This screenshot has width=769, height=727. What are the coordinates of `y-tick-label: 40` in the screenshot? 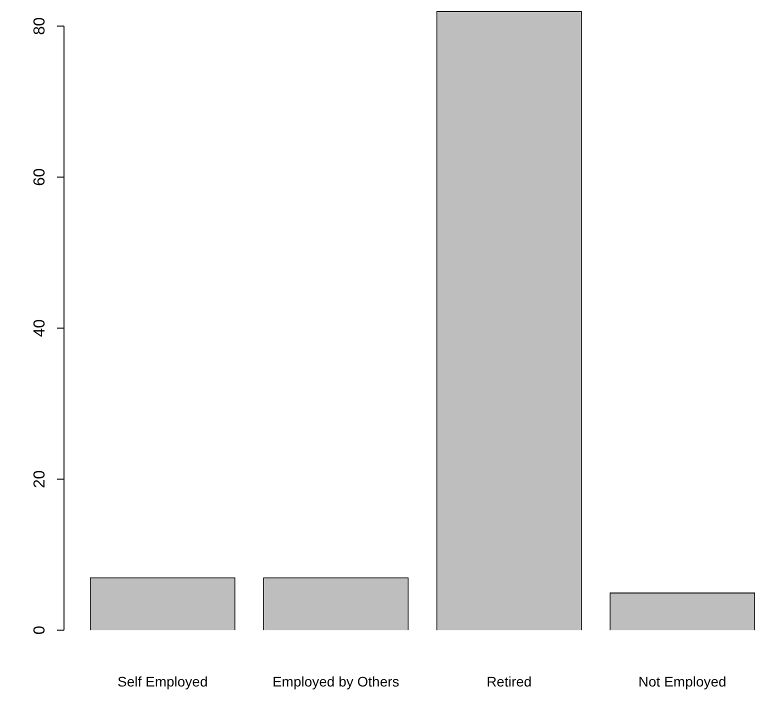 It's located at (39, 328).